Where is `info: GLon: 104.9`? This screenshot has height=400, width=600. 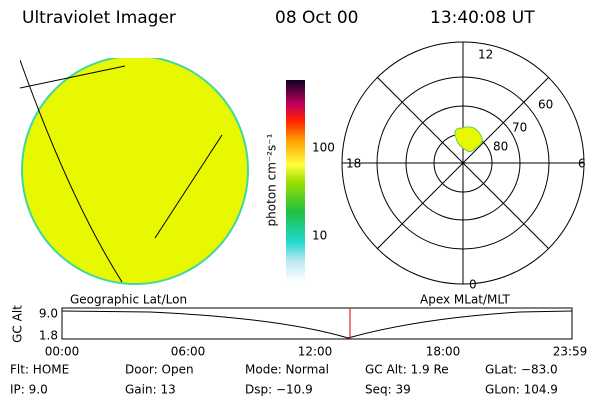 info: GLon: 104.9 is located at coordinates (521, 390).